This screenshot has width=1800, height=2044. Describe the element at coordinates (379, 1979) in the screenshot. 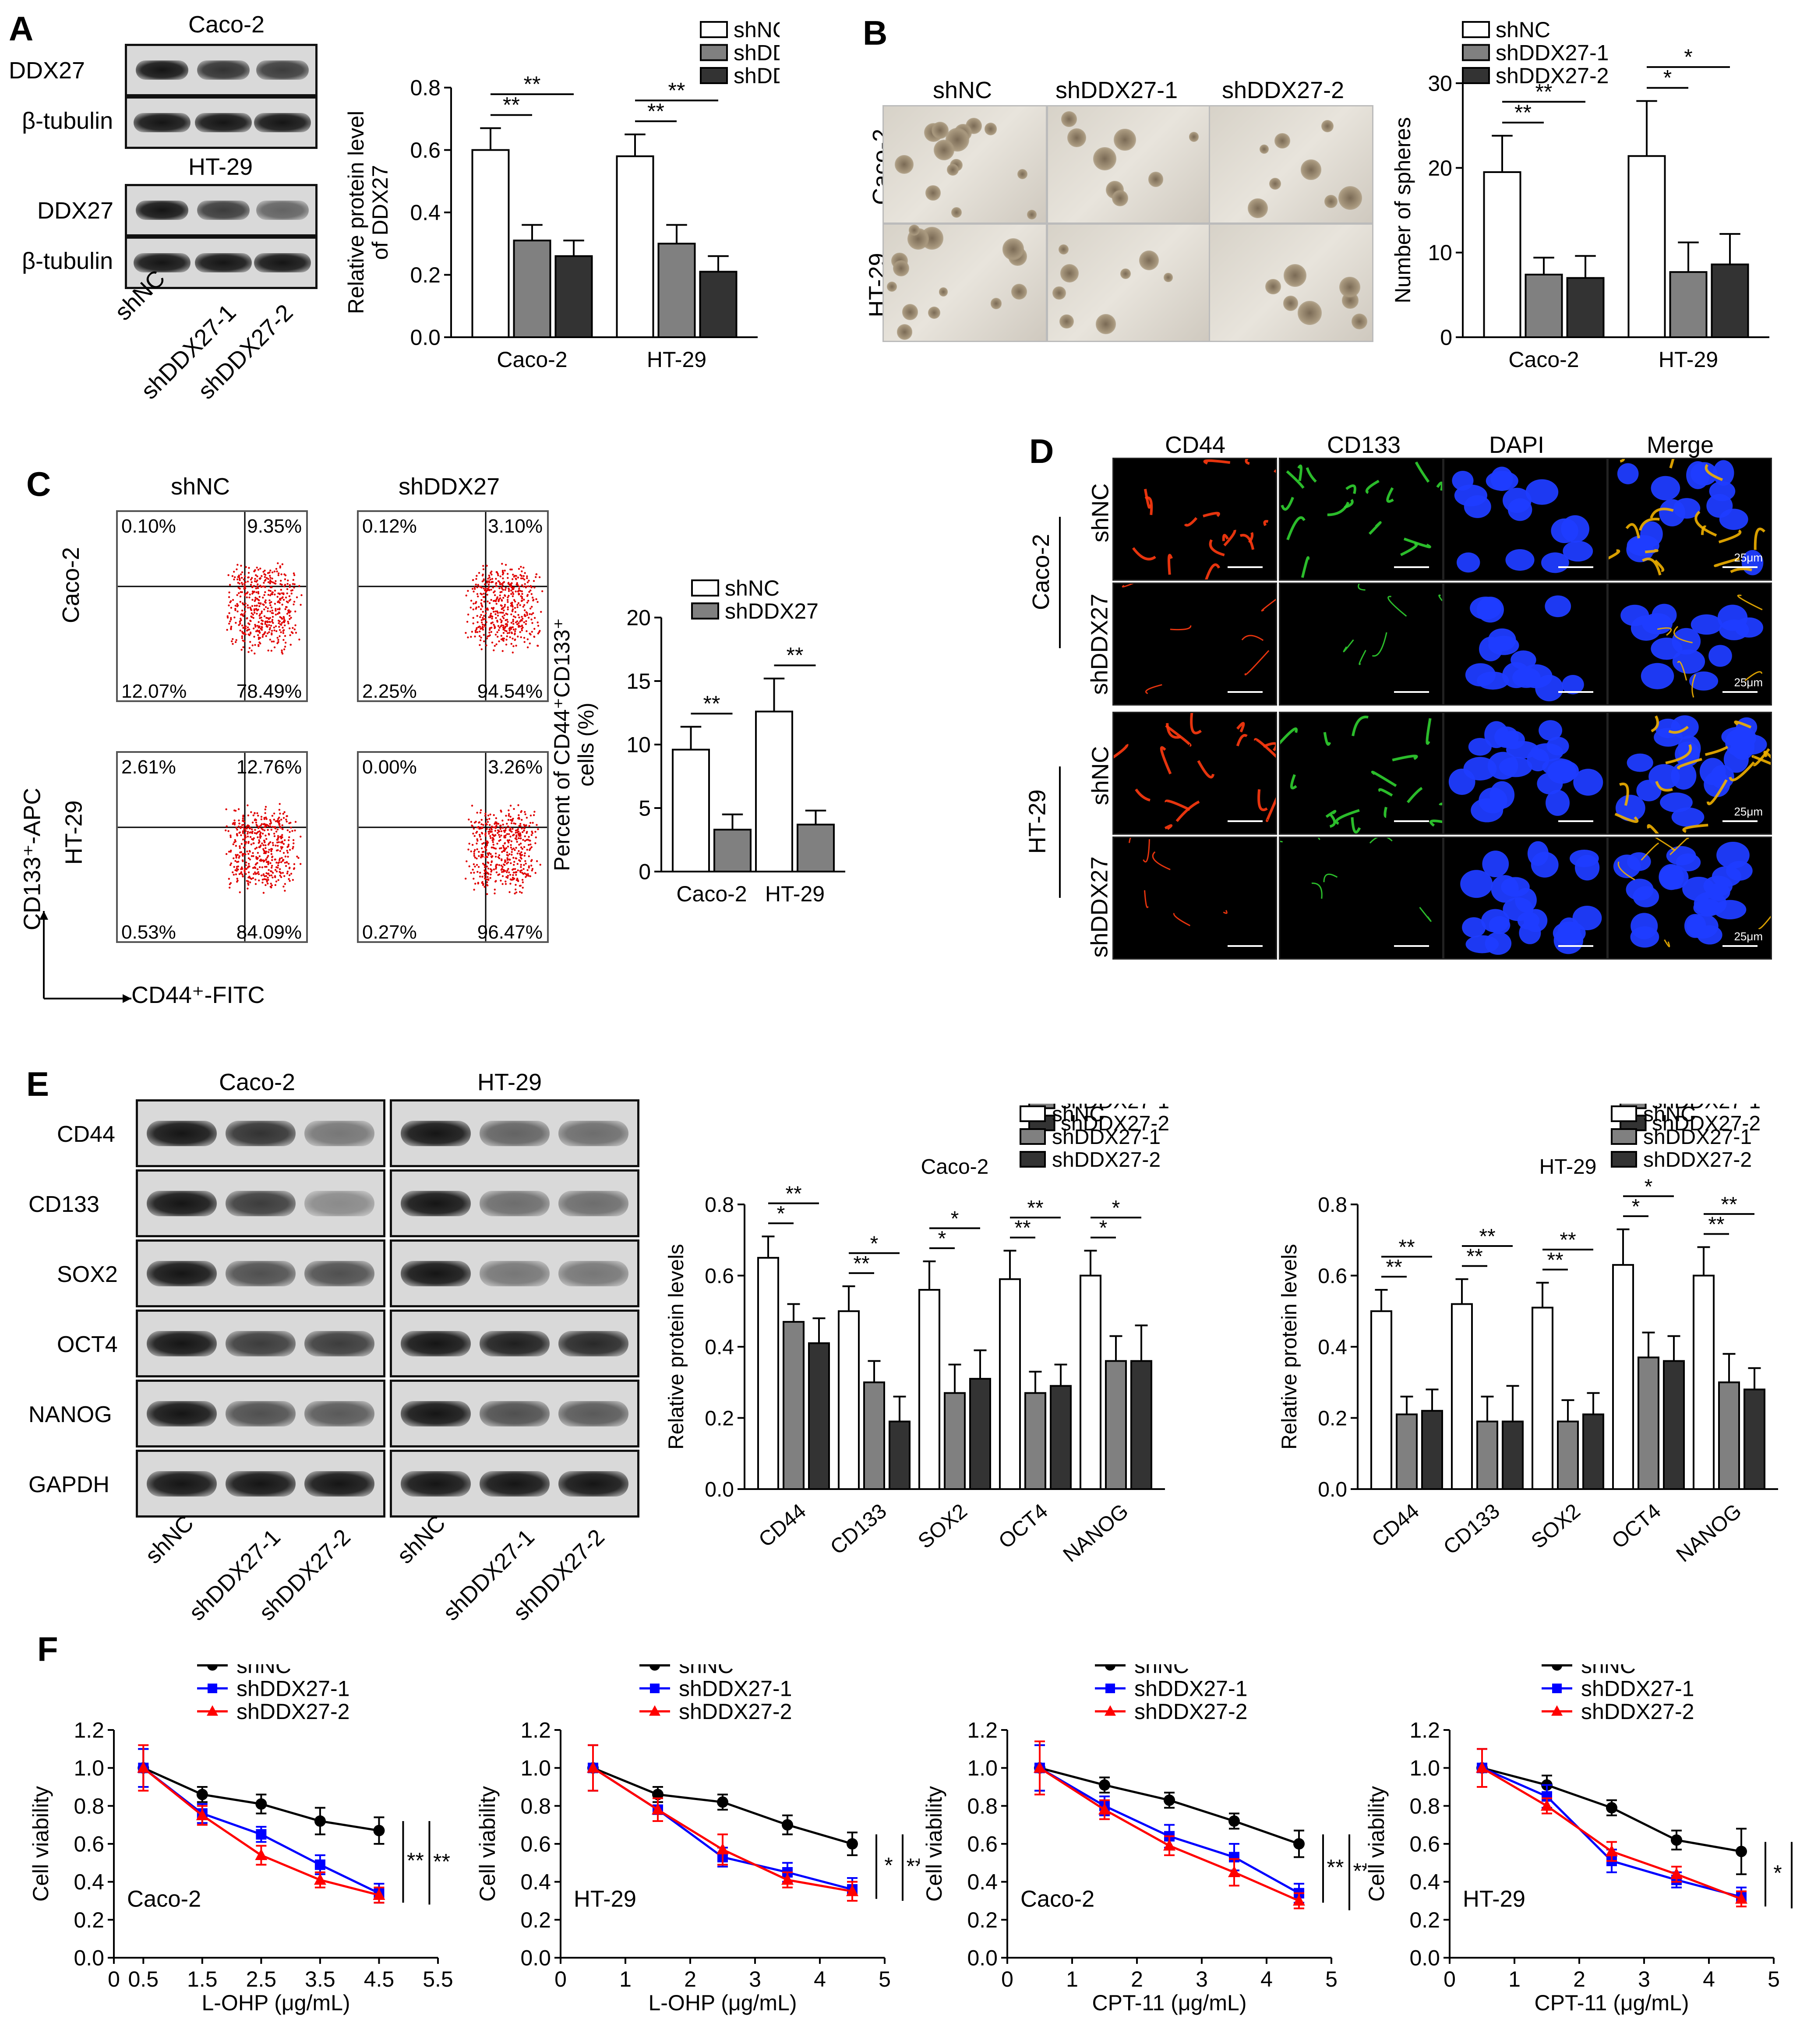

I see `x-tick-label: 4.5` at that location.